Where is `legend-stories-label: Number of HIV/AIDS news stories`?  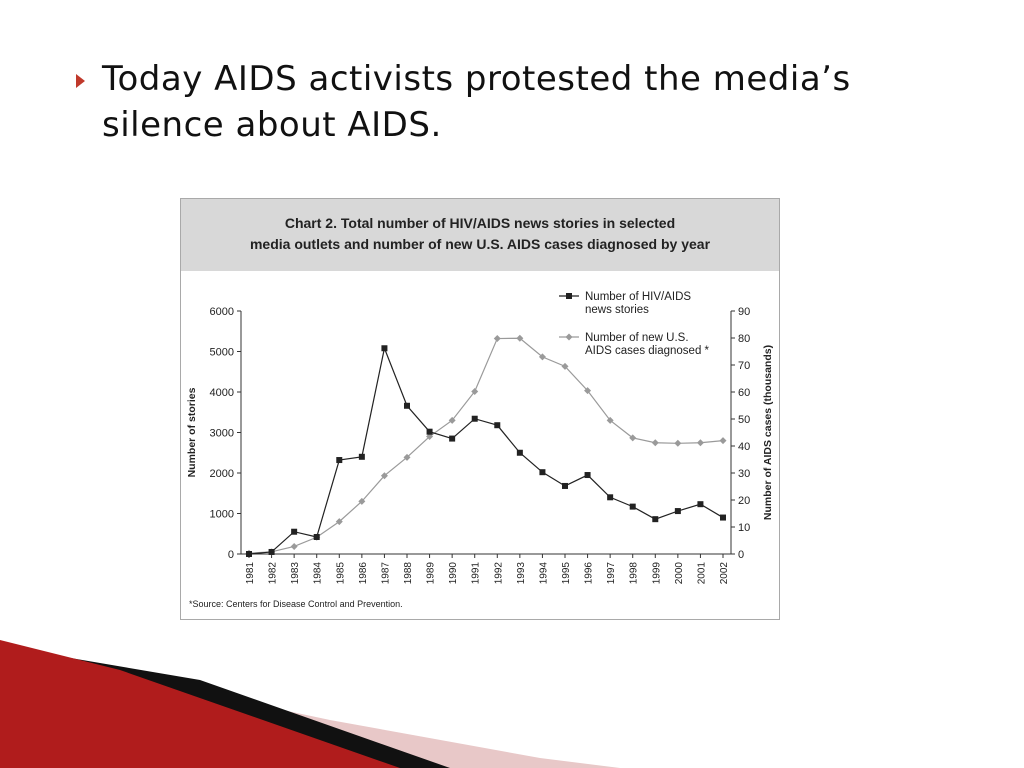
legend-stories-label: Number of HIV/AIDS news stories is located at coordinates (638, 303).